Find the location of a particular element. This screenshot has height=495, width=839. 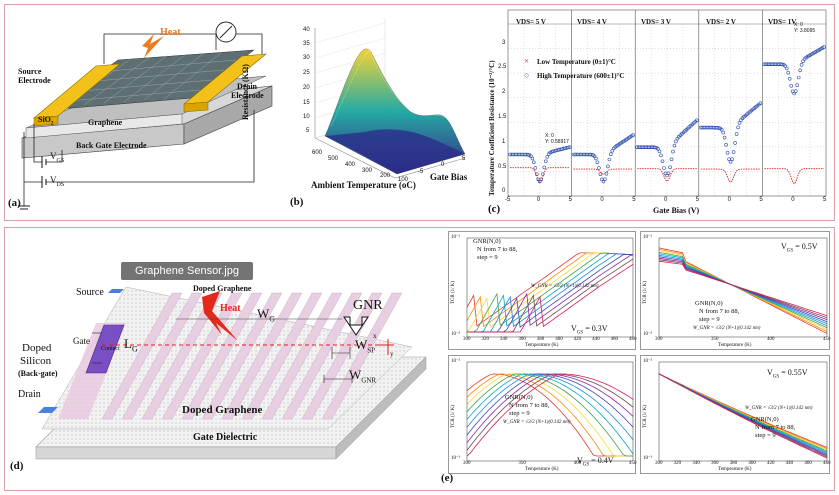

panel-c-label: (c) is located at coordinates (494, 209).